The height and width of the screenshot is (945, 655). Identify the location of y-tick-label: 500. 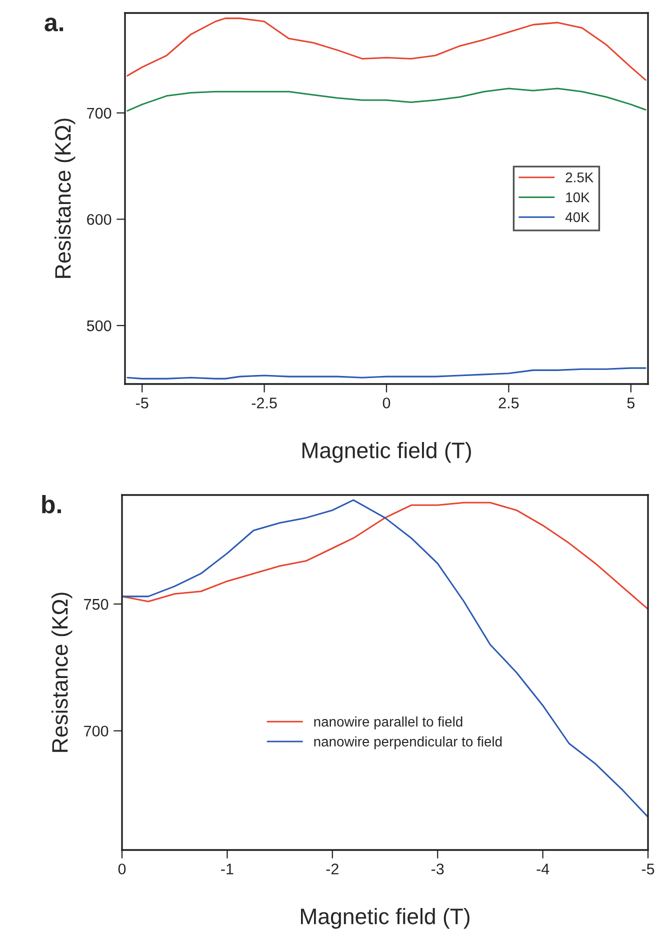
(99, 326).